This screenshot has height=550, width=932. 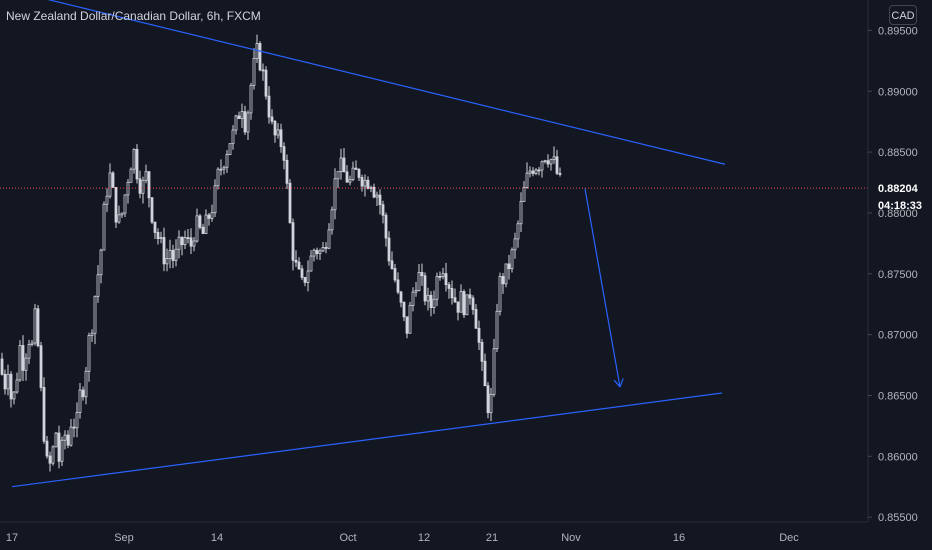 I want to click on price-tick-label: 0.85500, so click(x=898, y=518).